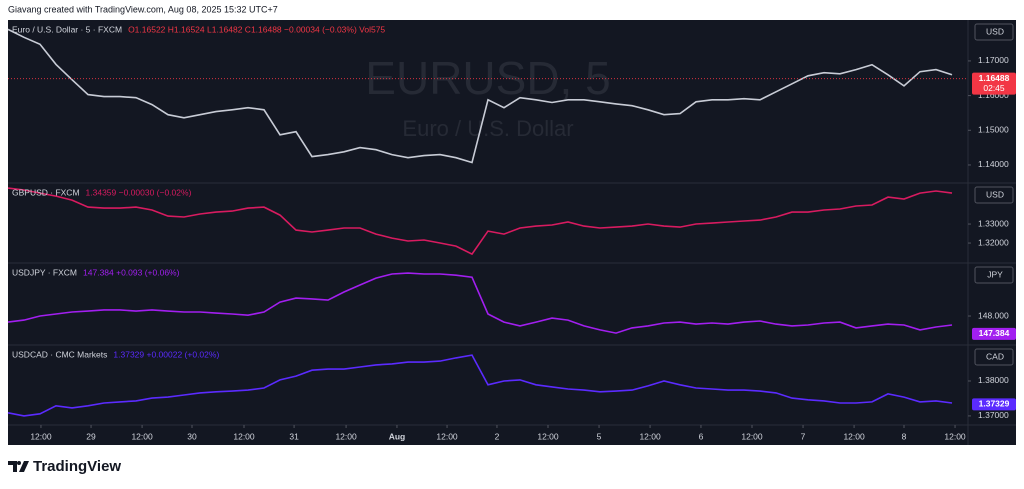 Image resolution: width=1024 pixels, height=489 pixels. Describe the element at coordinates (44, 272) in the screenshot. I see `legend-title: USDJPY · FXCM` at that location.